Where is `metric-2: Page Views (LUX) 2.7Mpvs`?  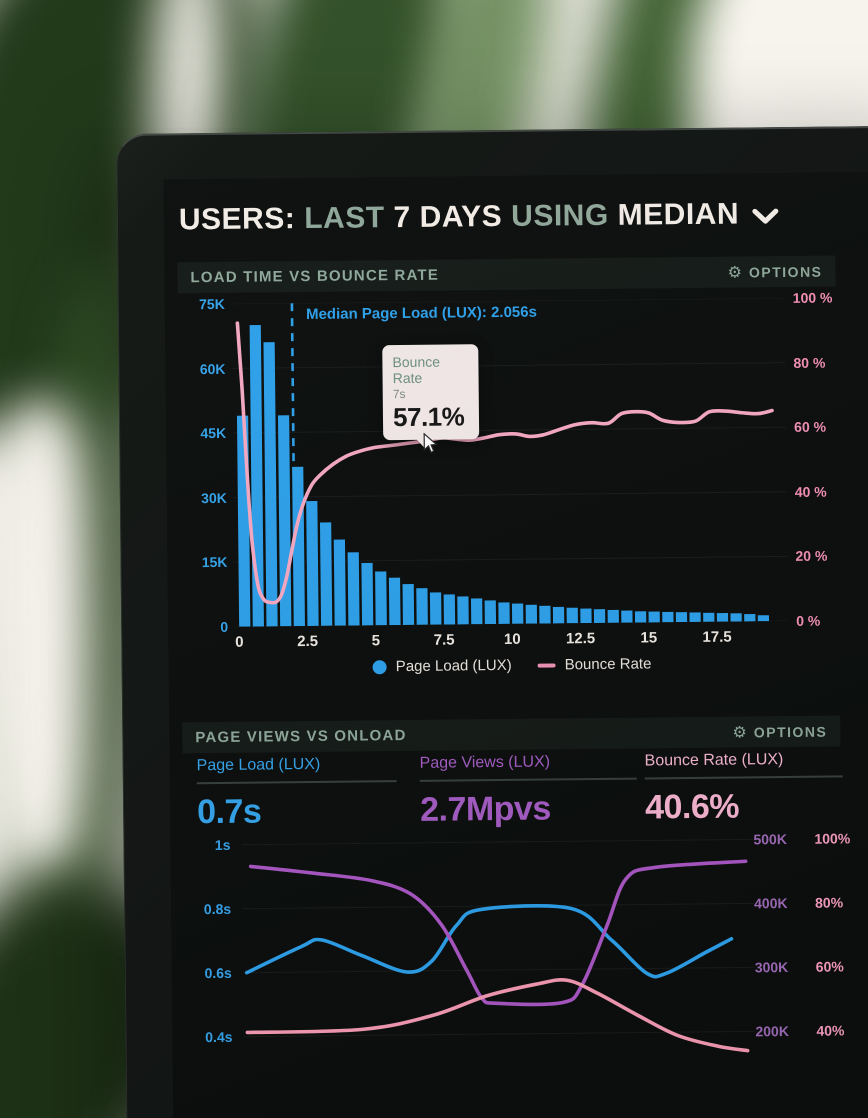
metric-2: Page Views (LUX) 2.7Mpvs is located at coordinates (529, 791).